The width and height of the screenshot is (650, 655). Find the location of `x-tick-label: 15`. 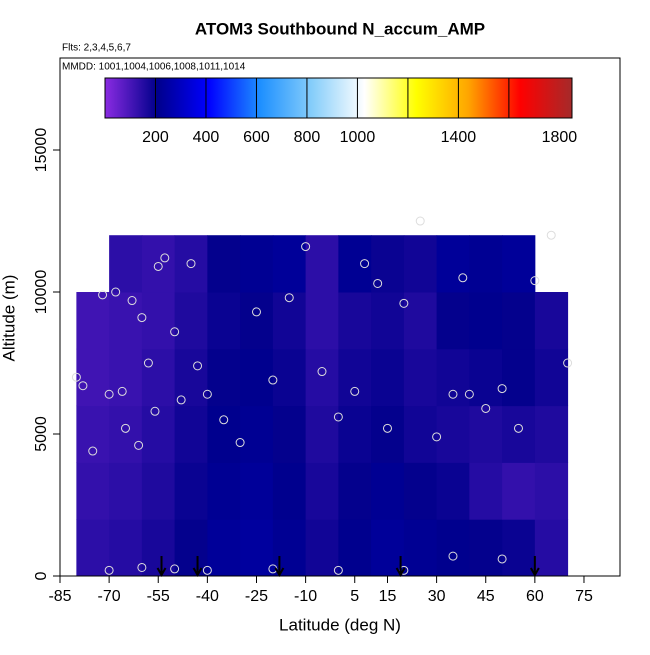

x-tick-label: 15 is located at coordinates (388, 596).